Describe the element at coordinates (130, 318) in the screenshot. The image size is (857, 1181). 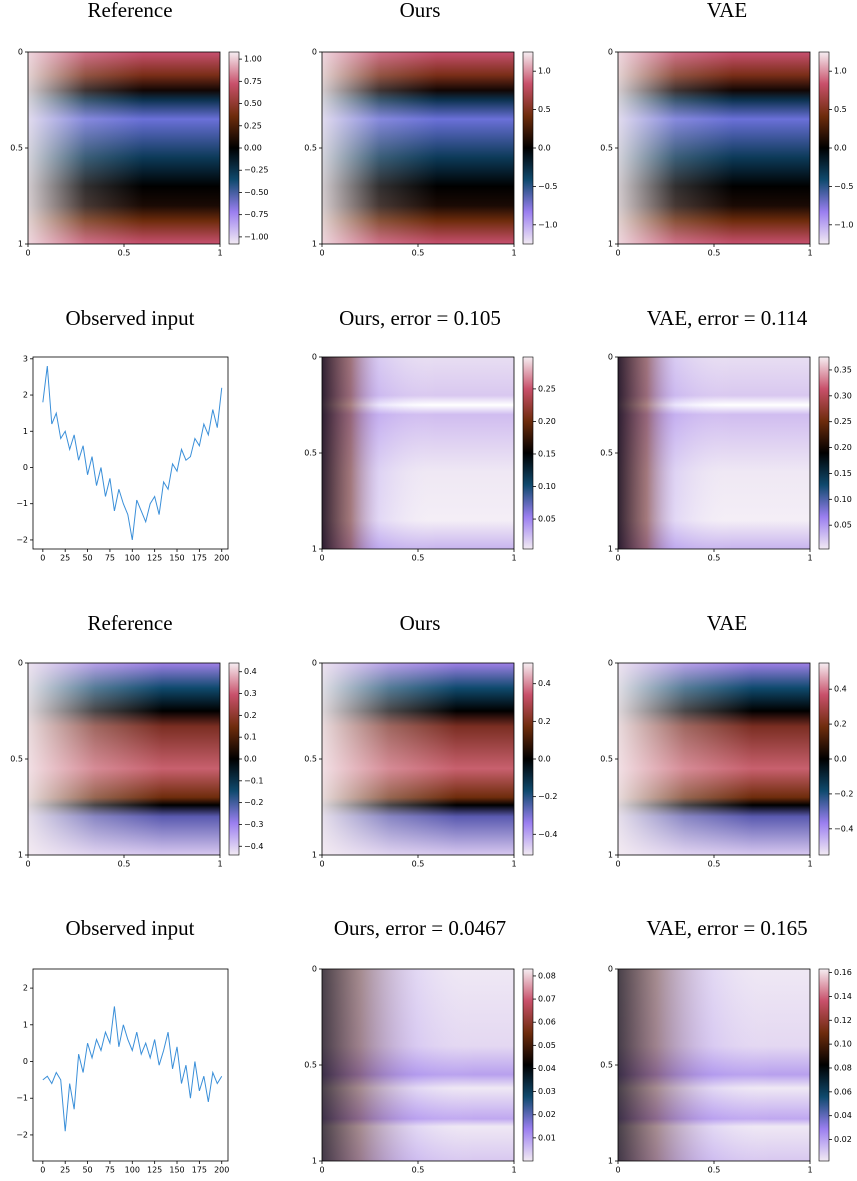
I see `chart-title: Observed input` at that location.